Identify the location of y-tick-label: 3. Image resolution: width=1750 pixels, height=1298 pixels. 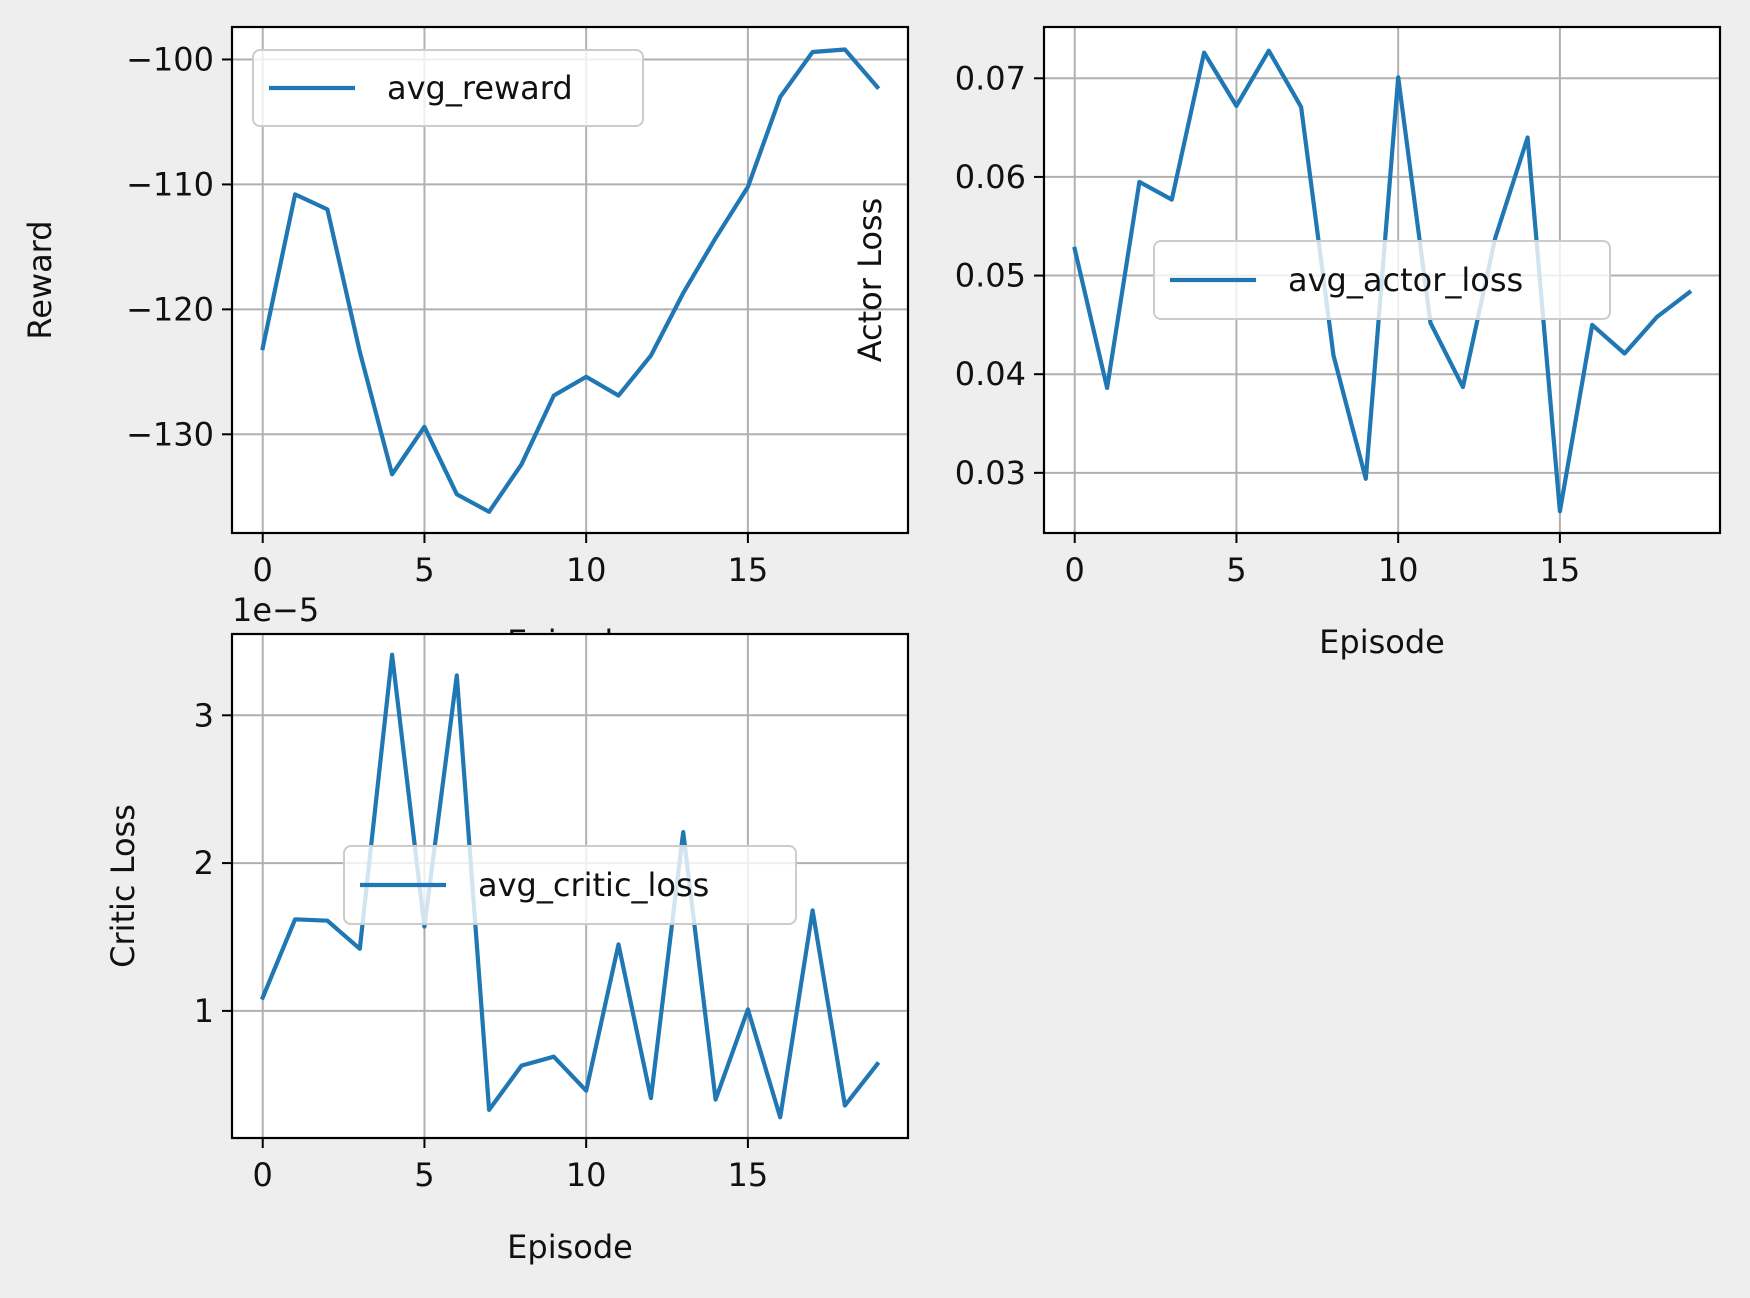
(204, 715).